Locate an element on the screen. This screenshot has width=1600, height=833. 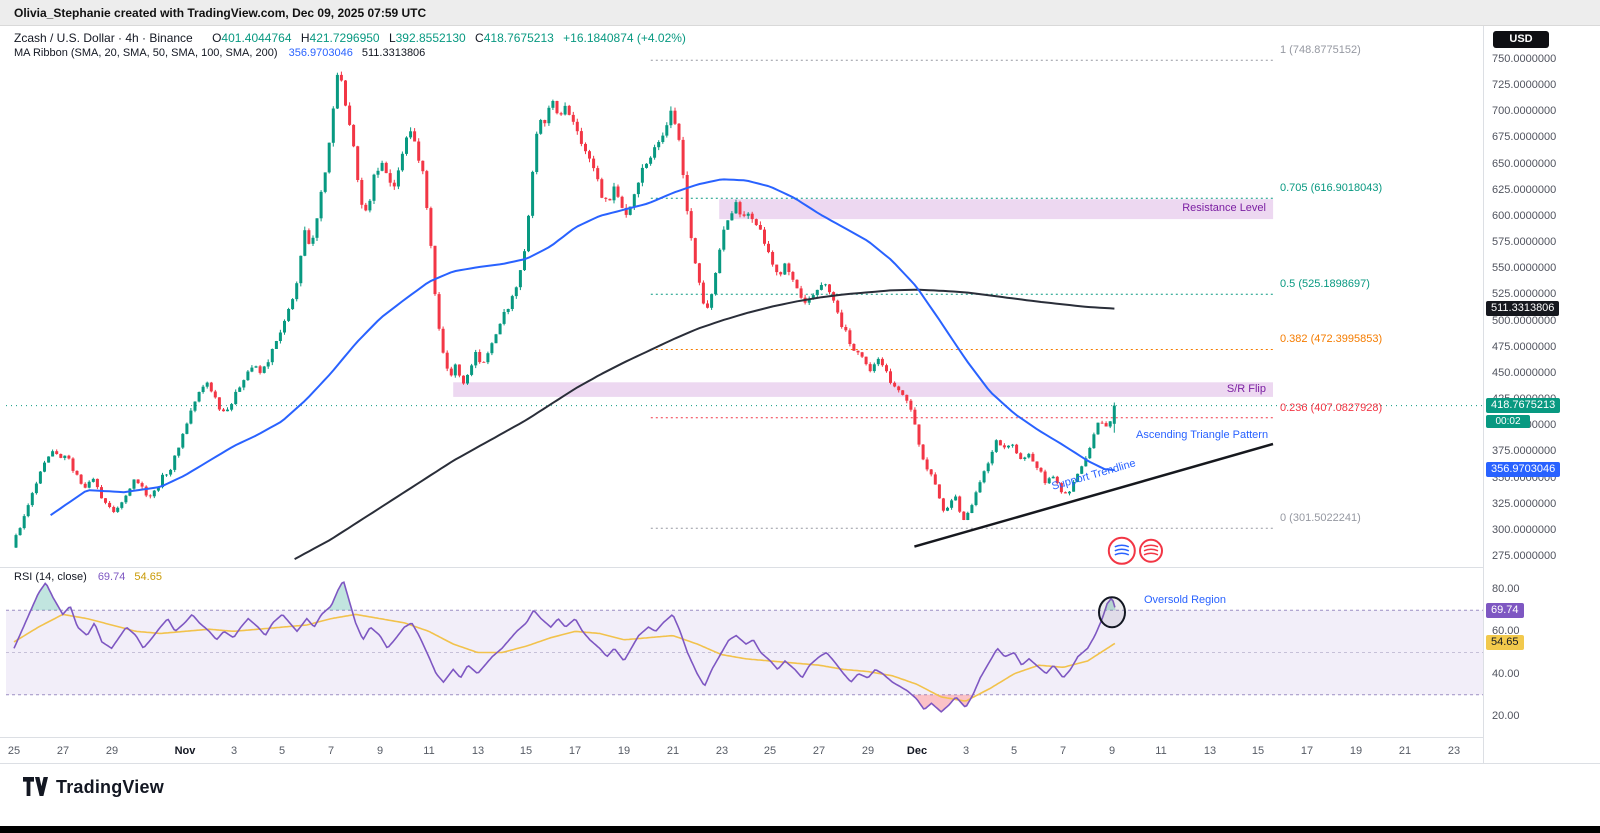
price-tick-label: 475.0000000 is located at coordinates (1524, 347).